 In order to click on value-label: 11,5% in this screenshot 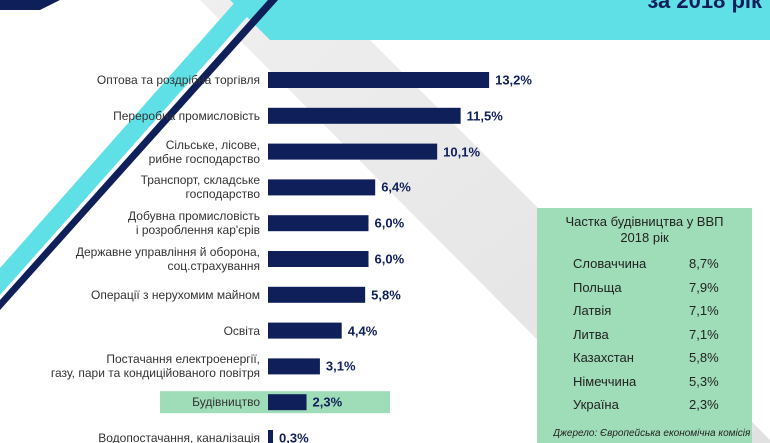, I will do `click(484, 116)`.